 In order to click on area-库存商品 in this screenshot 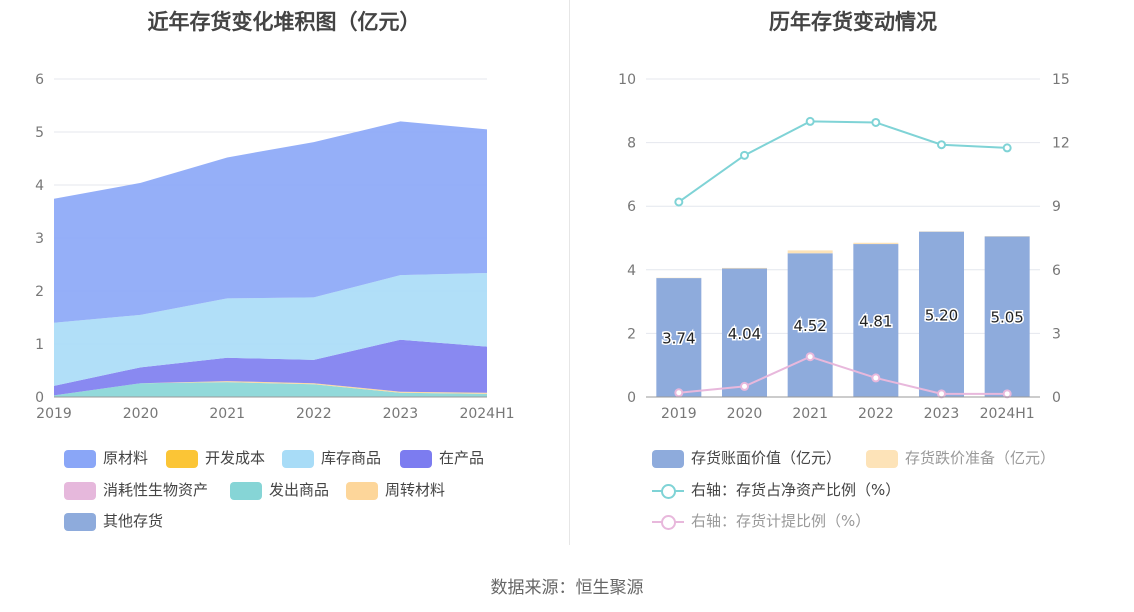, I will do `click(270, 329)`.